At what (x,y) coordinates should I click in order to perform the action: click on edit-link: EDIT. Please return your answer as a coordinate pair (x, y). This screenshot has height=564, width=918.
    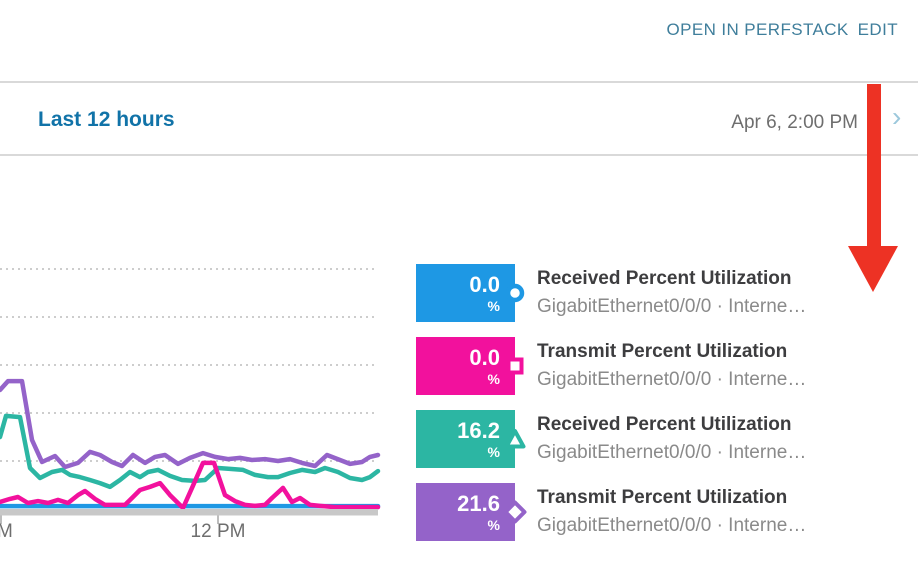
    Looking at the image, I should click on (877, 29).